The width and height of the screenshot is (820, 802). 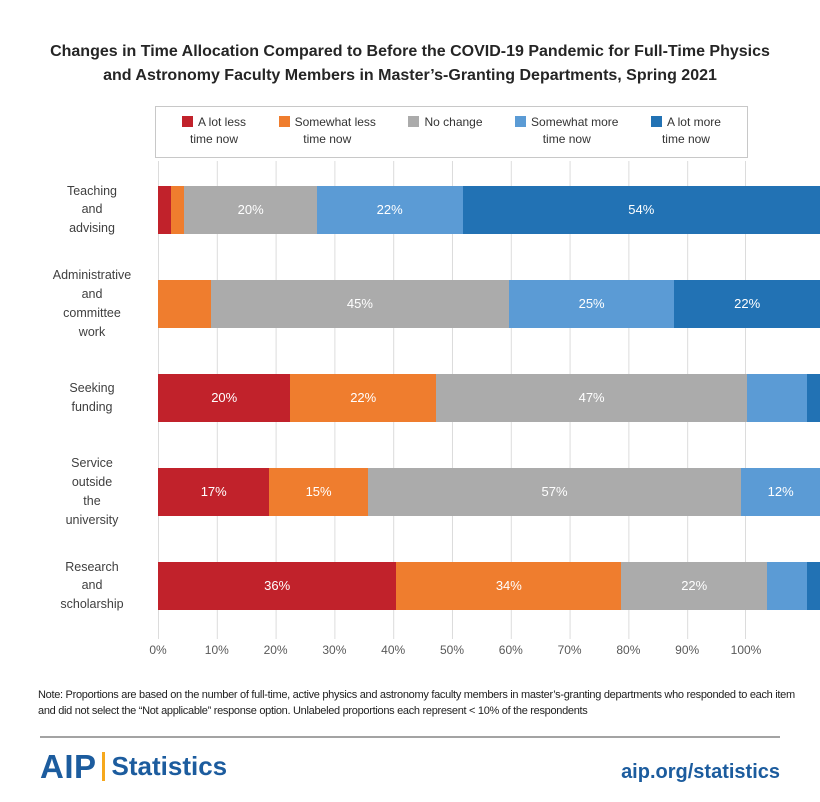 I want to click on legend-label: Somewhat more, so click(x=575, y=122).